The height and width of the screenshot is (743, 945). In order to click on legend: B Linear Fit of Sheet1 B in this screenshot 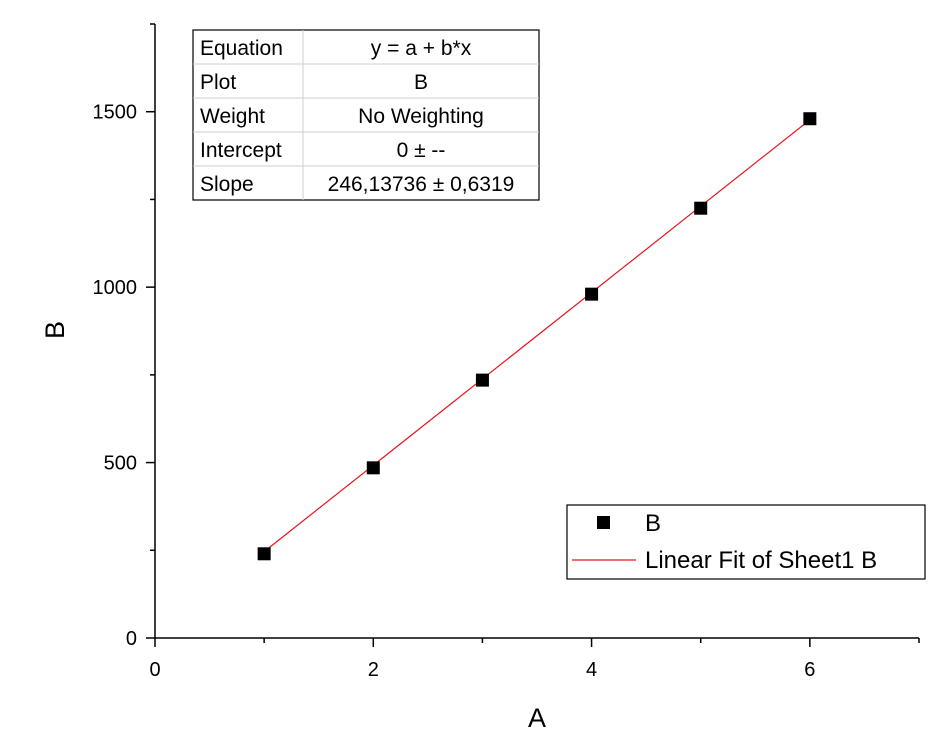, I will do `click(746, 542)`.